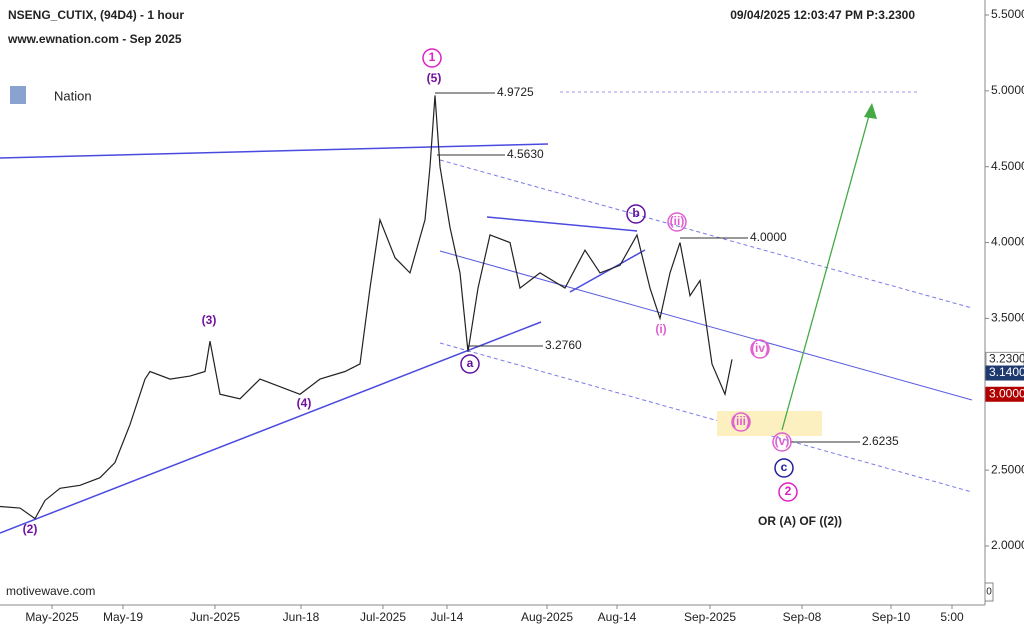 This screenshot has width=1024, height=633. I want to click on x-tick-label: May-2025, so click(52, 617).